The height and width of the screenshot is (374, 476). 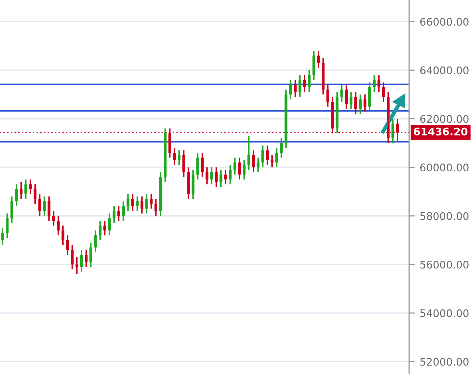 I want to click on y-tick-label: 66000.00, so click(x=444, y=22).